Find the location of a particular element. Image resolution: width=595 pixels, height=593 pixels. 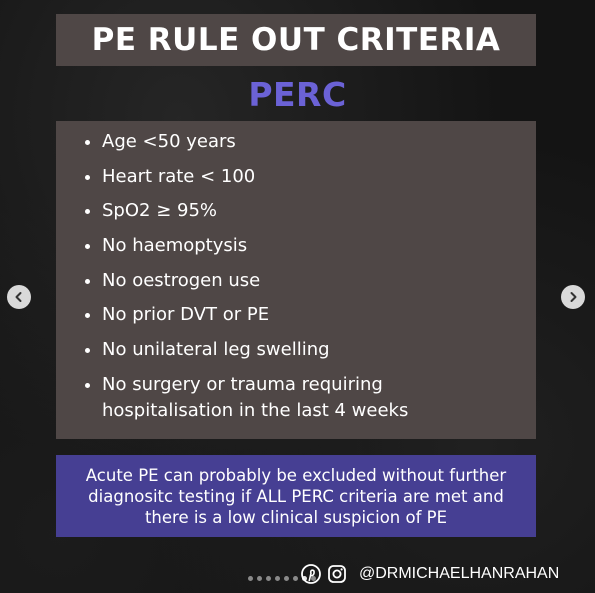

list-item: No prior DVT or PE is located at coordinates (300, 315).